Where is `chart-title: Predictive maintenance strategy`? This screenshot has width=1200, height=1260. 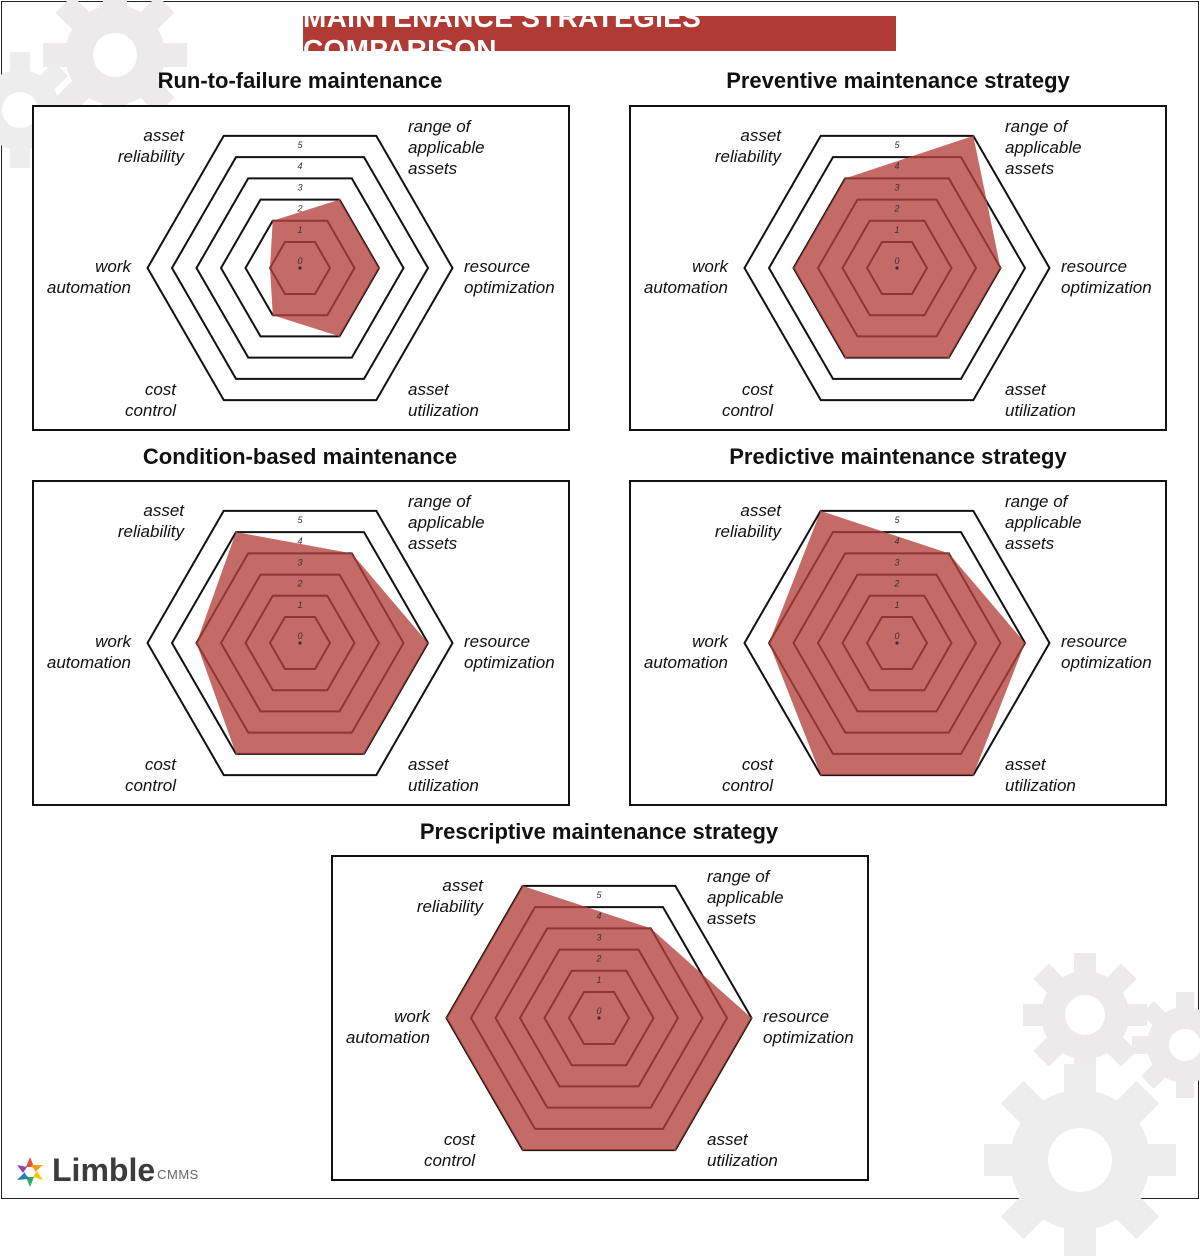 chart-title: Predictive maintenance strategy is located at coordinates (898, 456).